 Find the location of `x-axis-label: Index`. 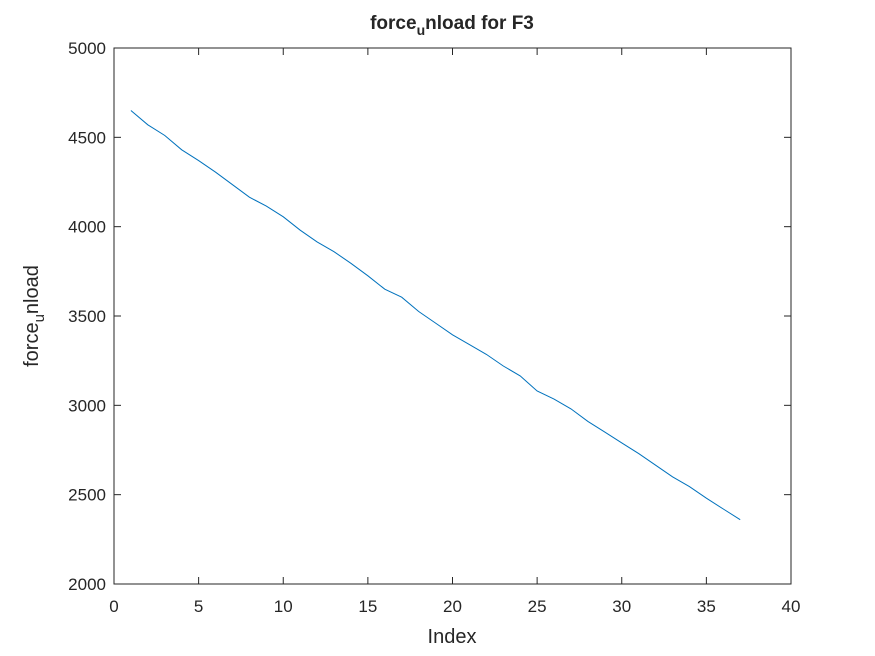

x-axis-label: Index is located at coordinates (452, 637).